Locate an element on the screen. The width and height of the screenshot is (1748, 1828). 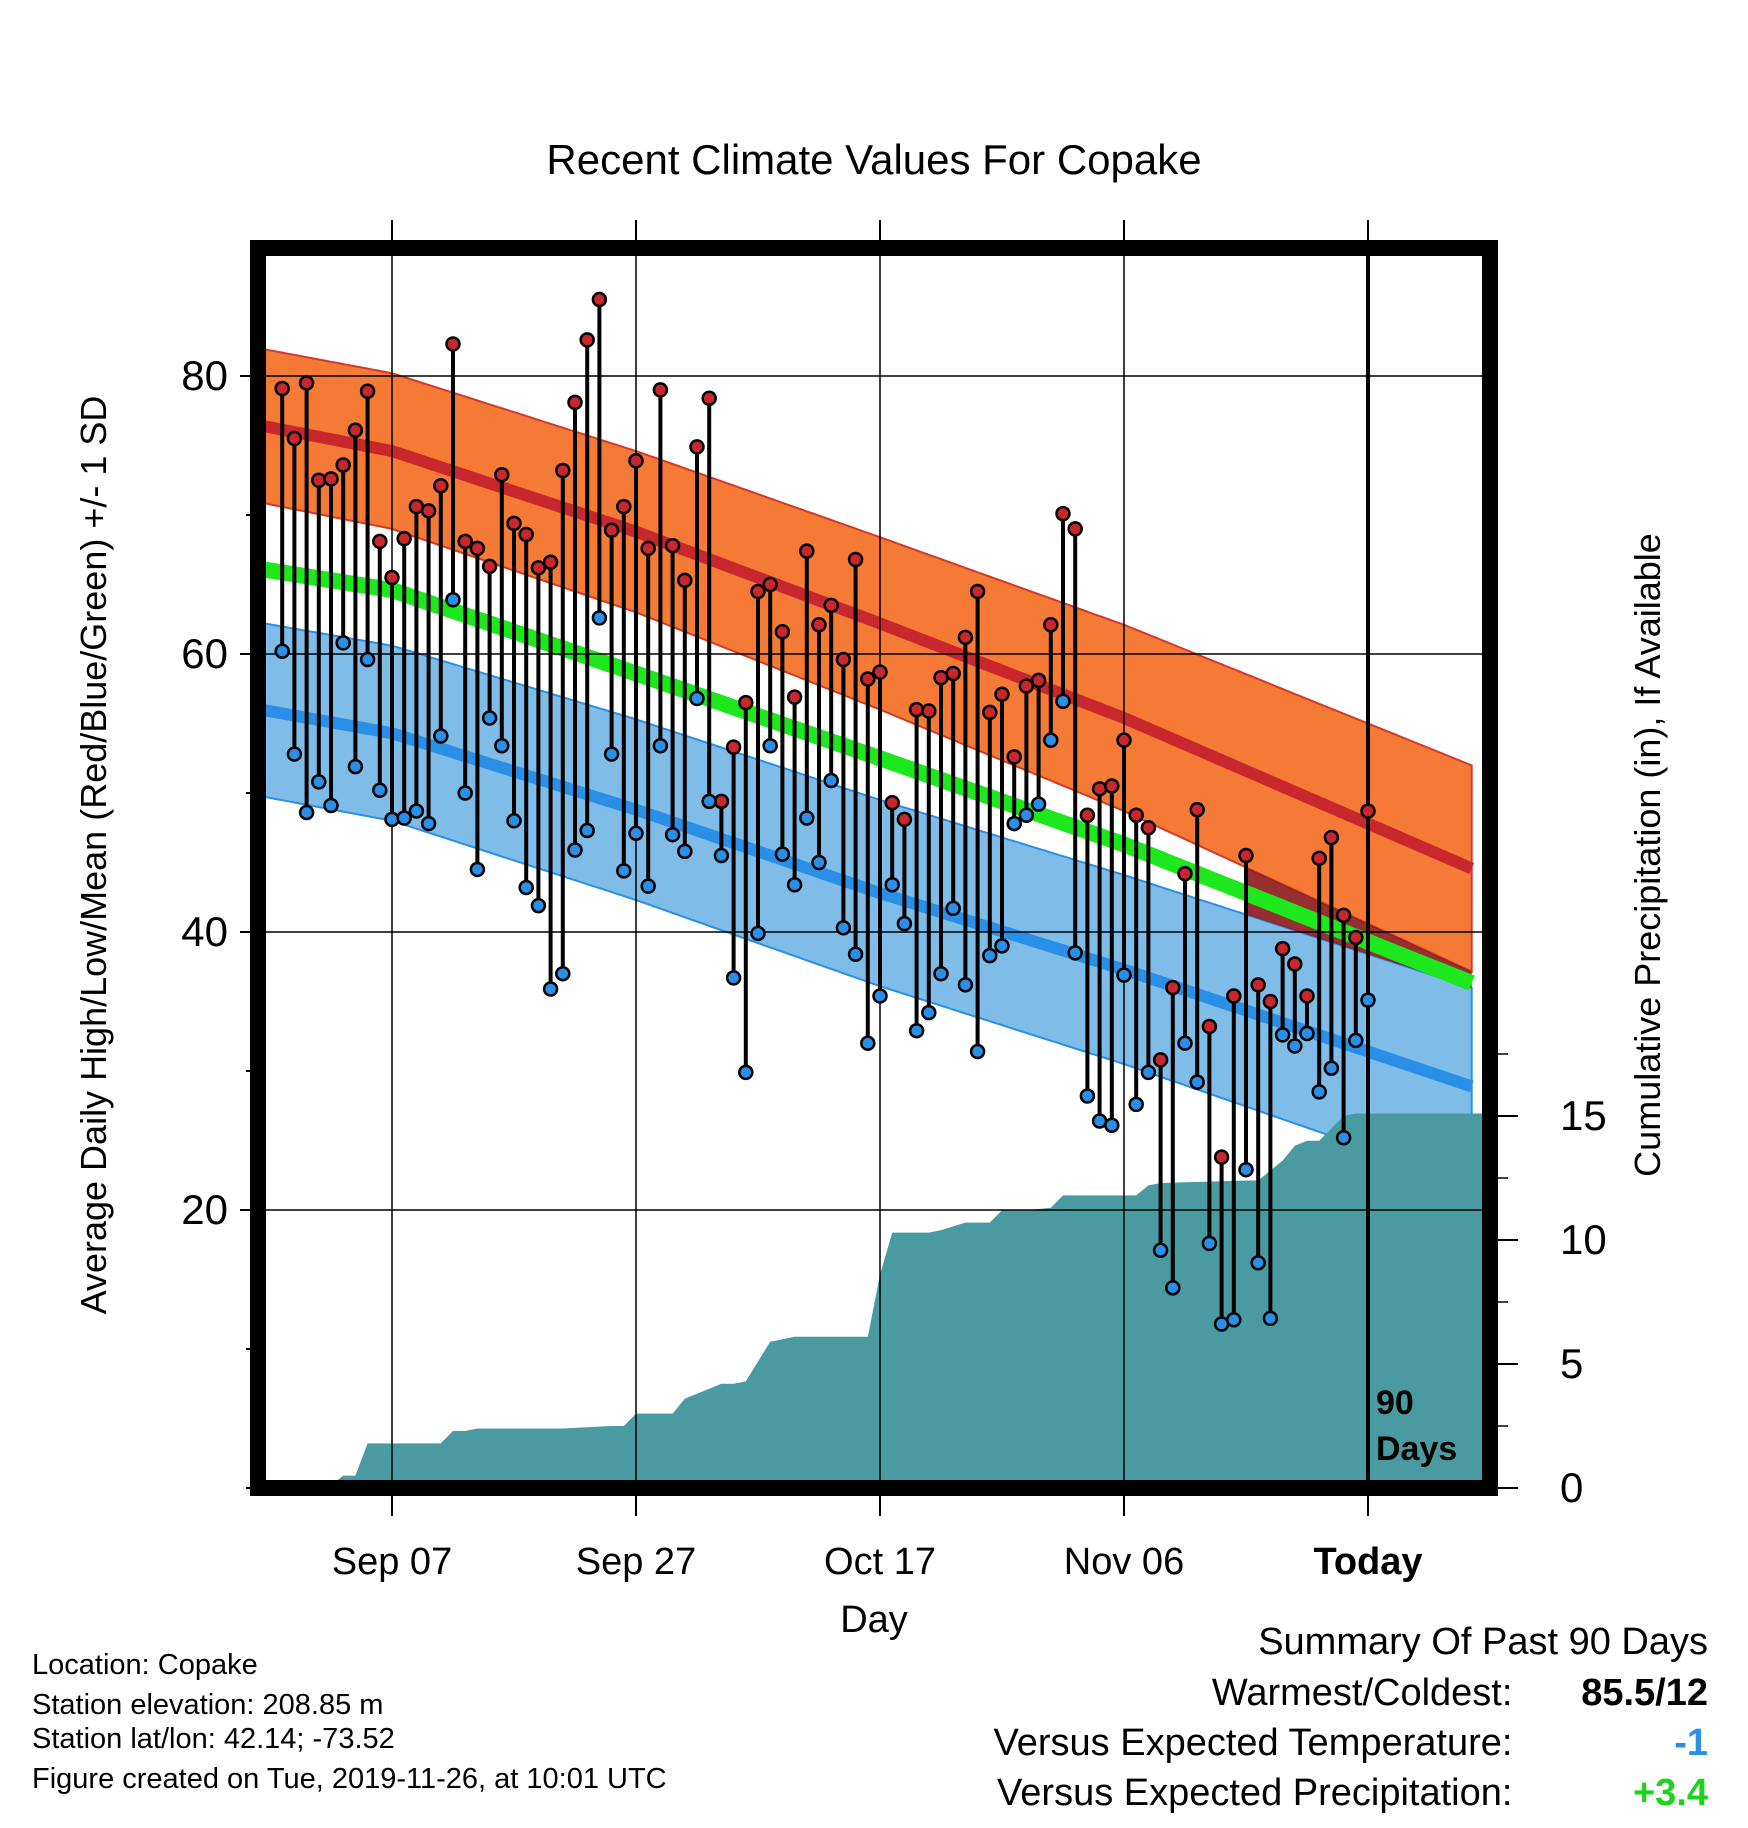
x-axis-label: Day is located at coordinates (874, 1620).